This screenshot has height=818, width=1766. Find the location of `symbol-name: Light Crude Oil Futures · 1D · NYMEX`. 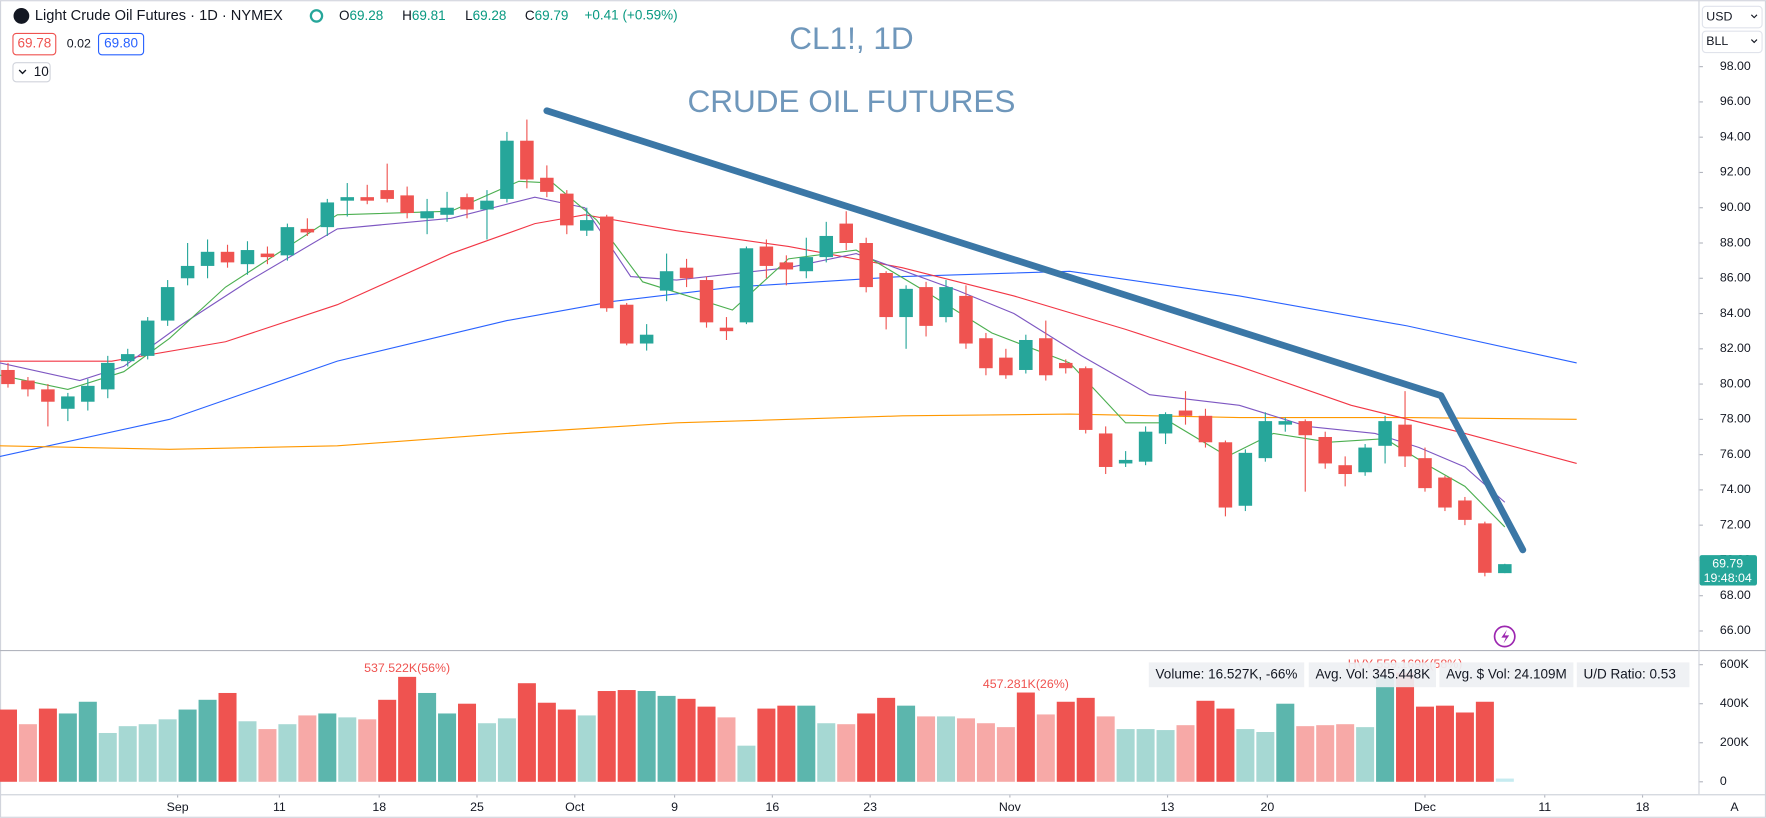

symbol-name: Light Crude Oil Futures · 1D · NYMEX is located at coordinates (159, 16).